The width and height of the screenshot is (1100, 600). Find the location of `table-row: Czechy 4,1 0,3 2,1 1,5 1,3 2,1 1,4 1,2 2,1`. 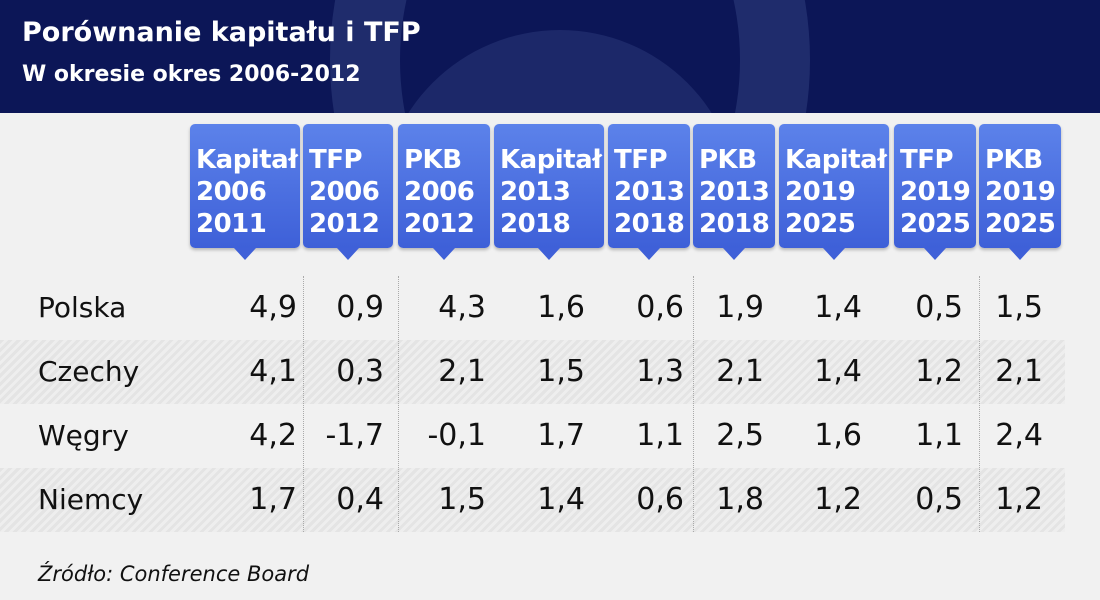

table-row: Czechy 4,1 0,3 2,1 1,5 1,3 2,1 1,4 1,2 2,1 is located at coordinates (532, 372).